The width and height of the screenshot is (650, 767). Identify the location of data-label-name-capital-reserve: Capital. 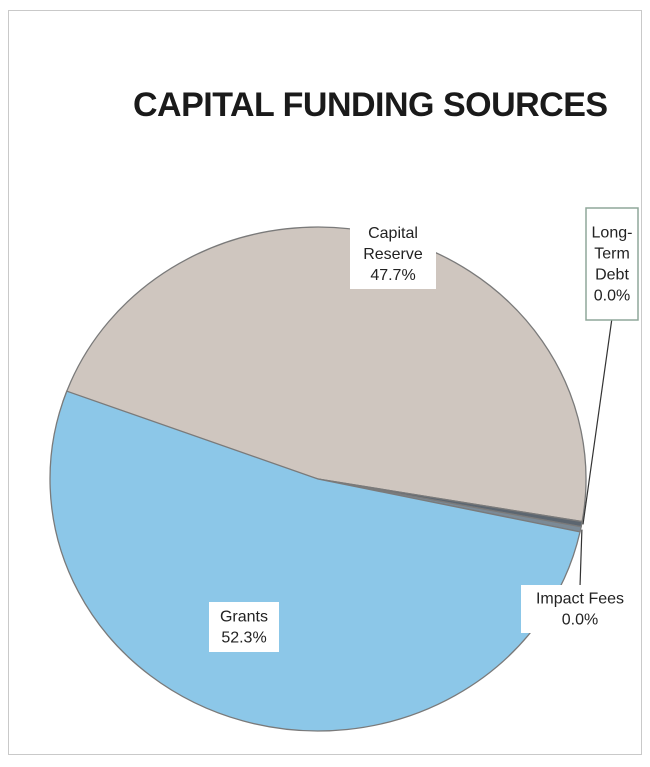
(393, 233).